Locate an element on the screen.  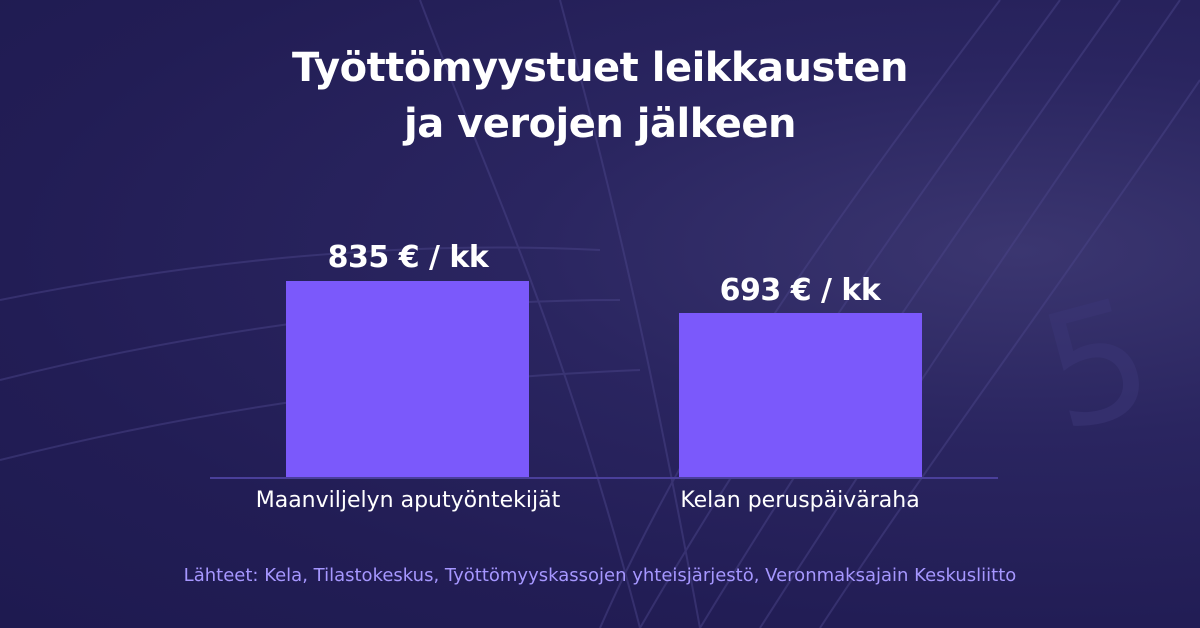
bar-value-label-1: 835 € / kk is located at coordinates (408, 257).